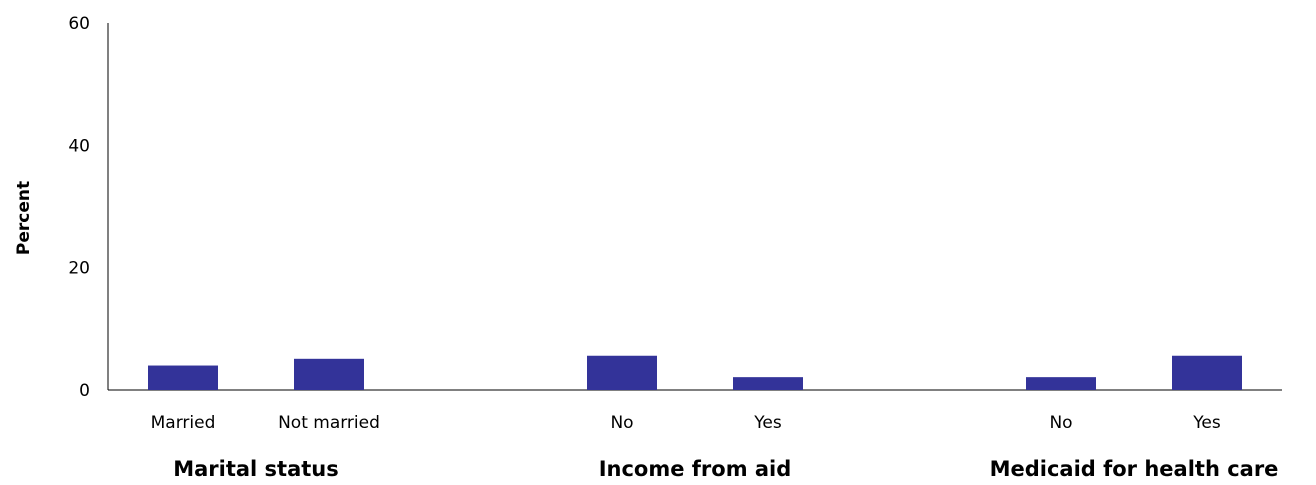 The image size is (1316, 485). I want to click on y-tick-label: 20, so click(79, 269).